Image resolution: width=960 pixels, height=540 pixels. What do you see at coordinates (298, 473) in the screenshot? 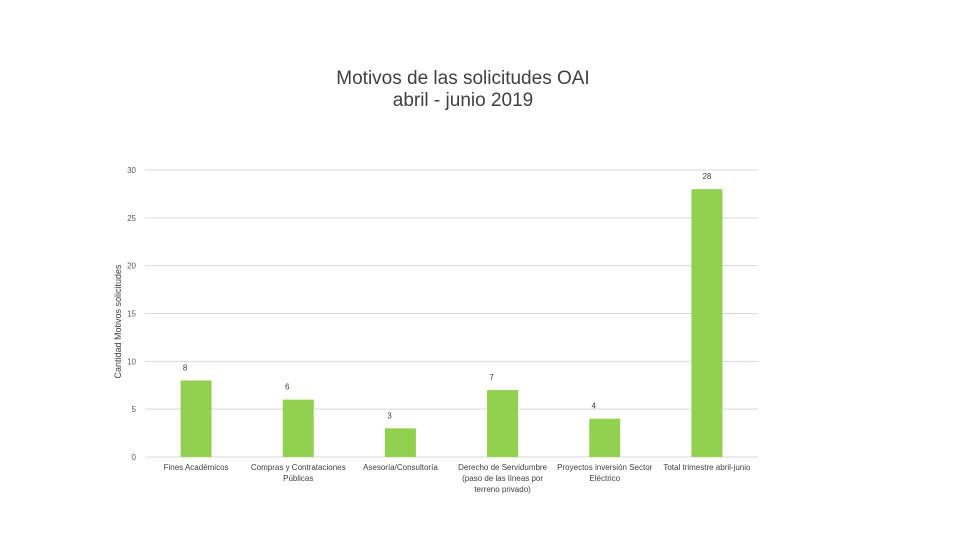
I see `x-category-label: Compras y Contrataciones Públicas` at bounding box center [298, 473].